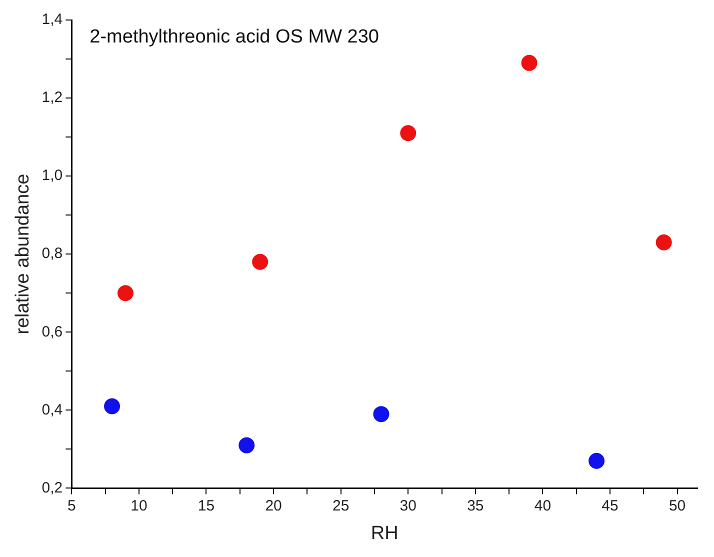  I want to click on x-tick-label: 10, so click(139, 505).